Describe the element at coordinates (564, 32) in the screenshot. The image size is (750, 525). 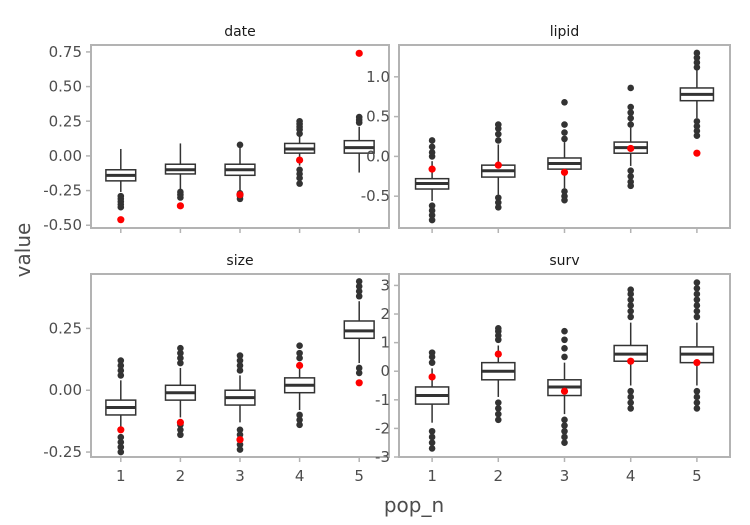
I see `strip-title-lipid: lipid` at that location.